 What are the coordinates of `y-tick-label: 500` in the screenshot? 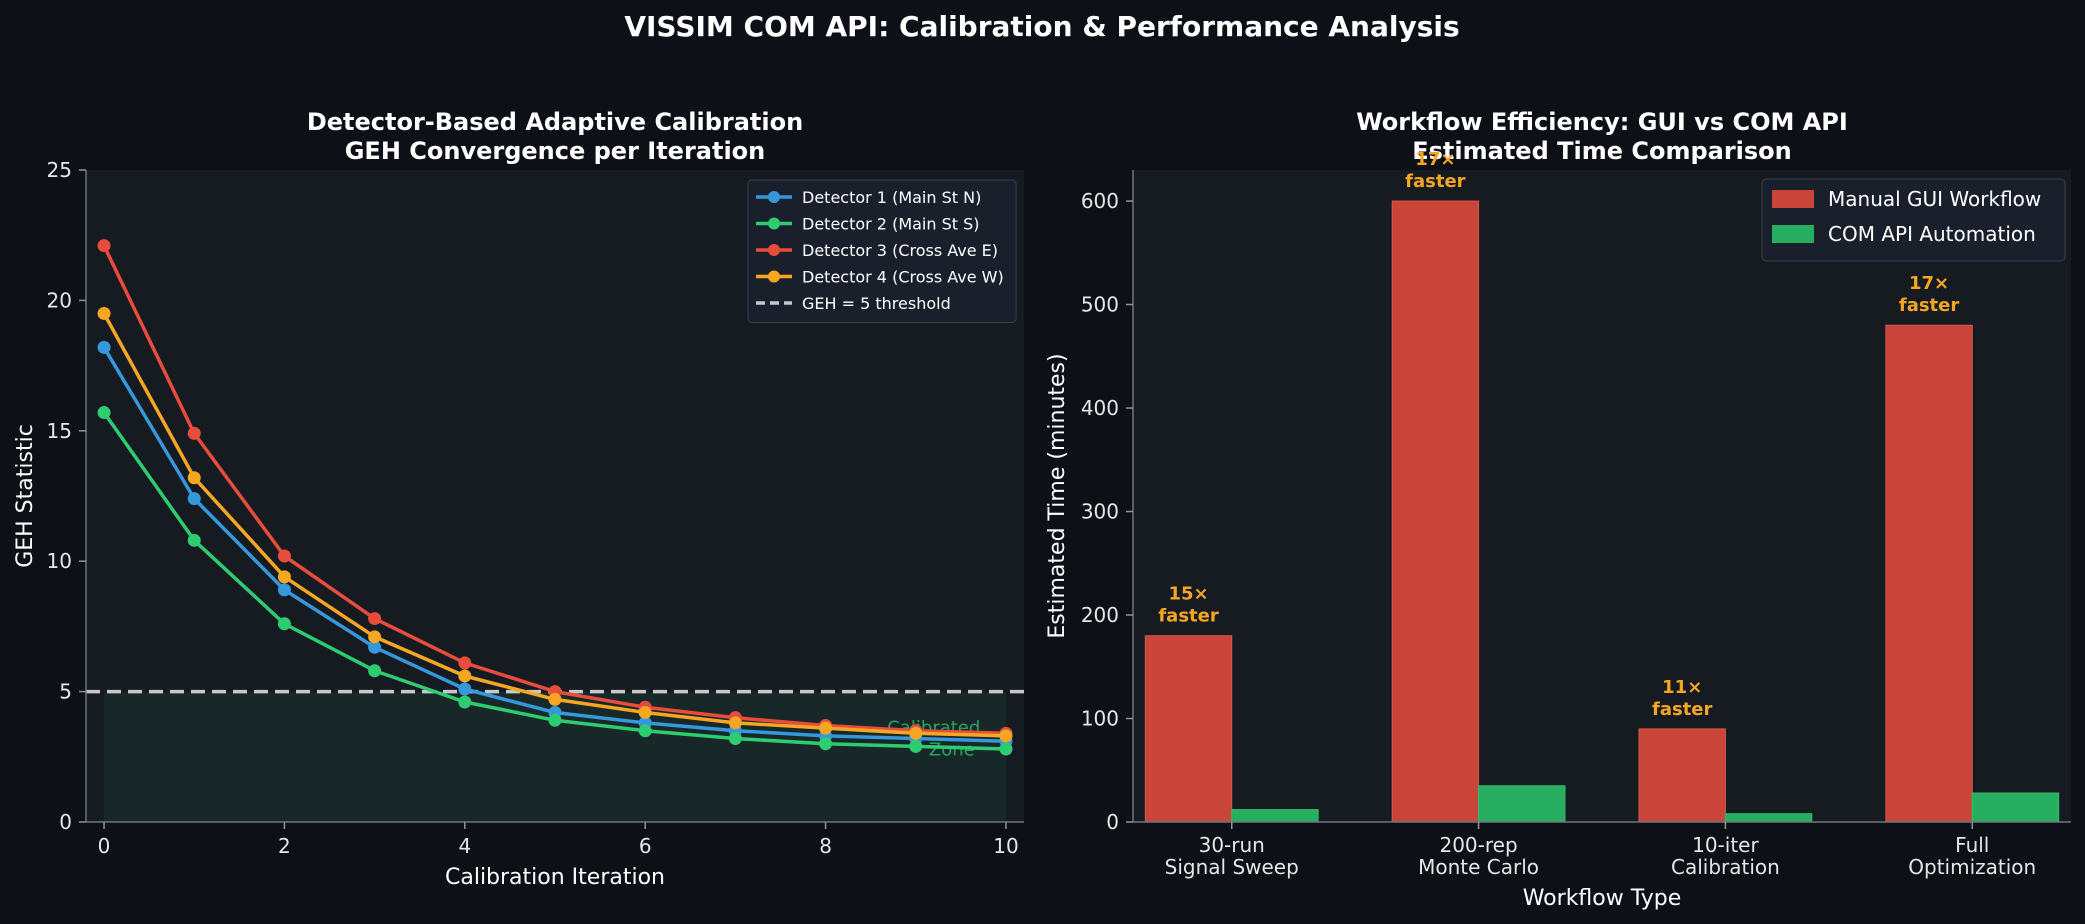 It's located at (1100, 305).